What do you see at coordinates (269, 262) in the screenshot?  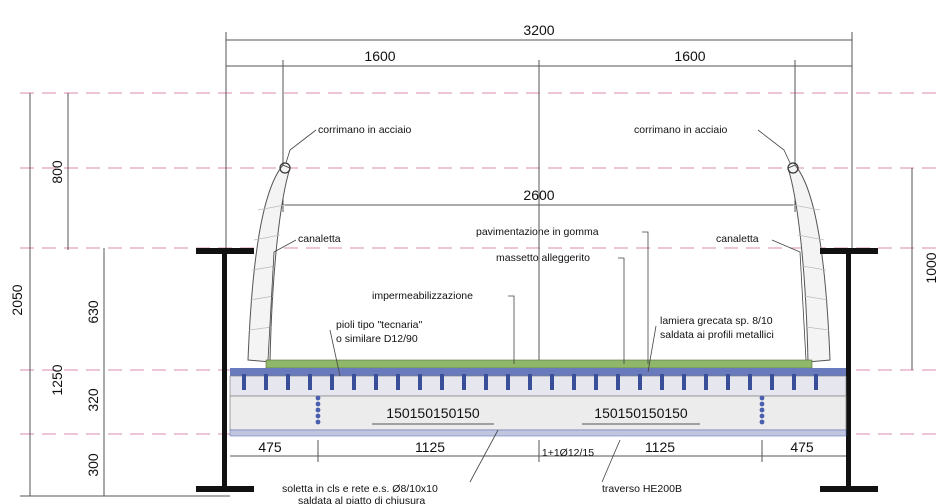 I see `handrail-left` at bounding box center [269, 262].